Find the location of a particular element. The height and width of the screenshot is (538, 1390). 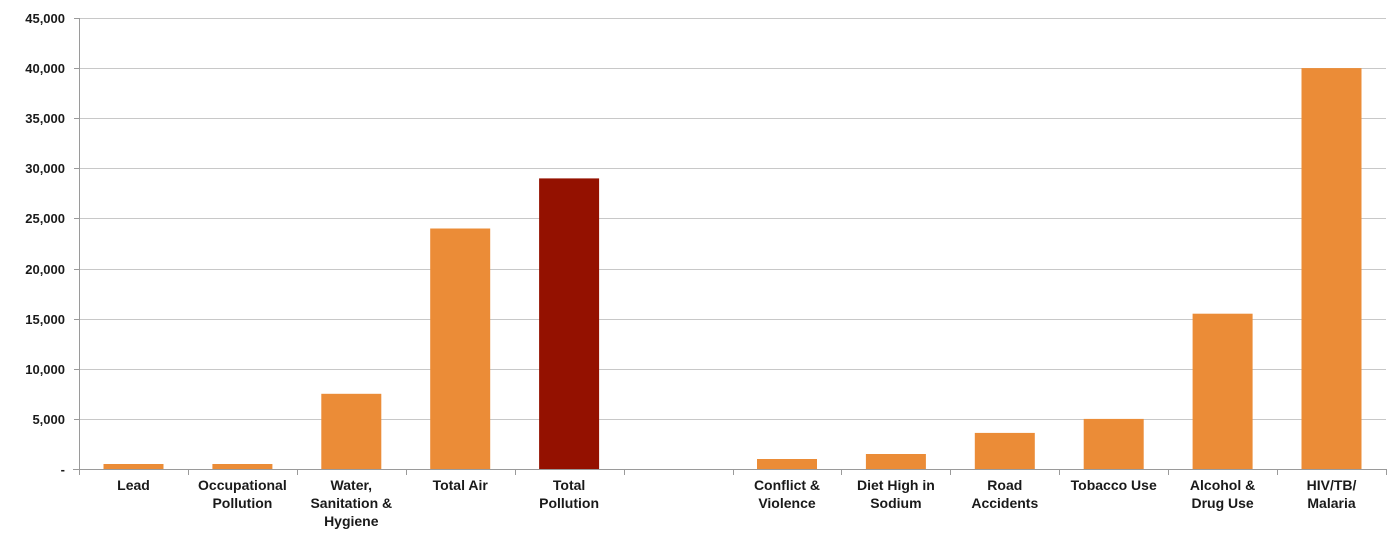

x-category-label: Total is located at coordinates (569, 485).